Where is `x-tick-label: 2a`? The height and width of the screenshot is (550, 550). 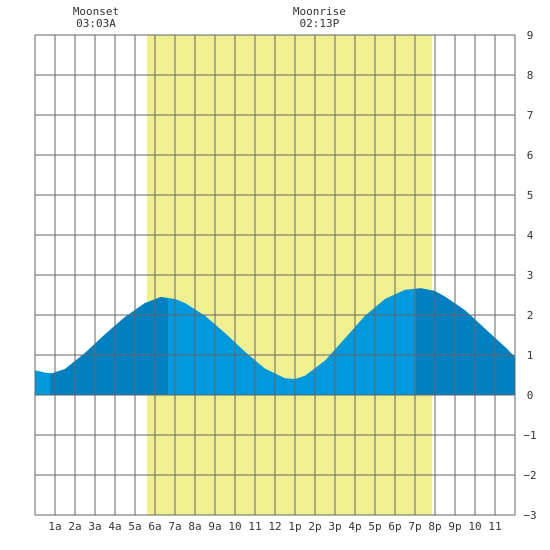 x-tick-label: 2a is located at coordinates (74, 526).